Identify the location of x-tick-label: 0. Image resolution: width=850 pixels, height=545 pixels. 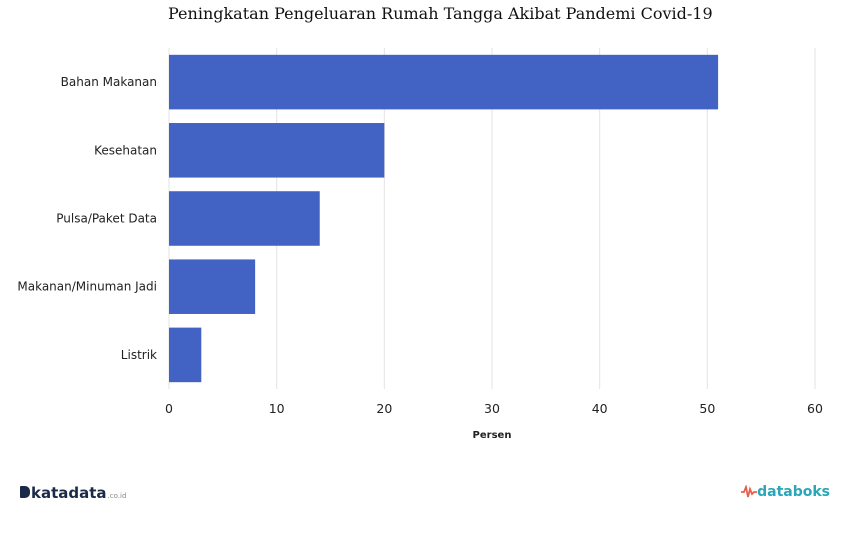
(169, 408).